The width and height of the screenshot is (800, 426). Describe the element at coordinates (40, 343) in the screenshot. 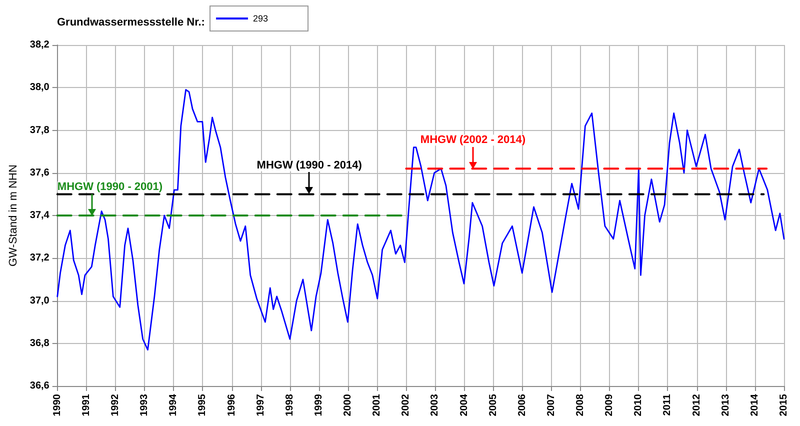

I see `y-tick-label: 36,8` at that location.